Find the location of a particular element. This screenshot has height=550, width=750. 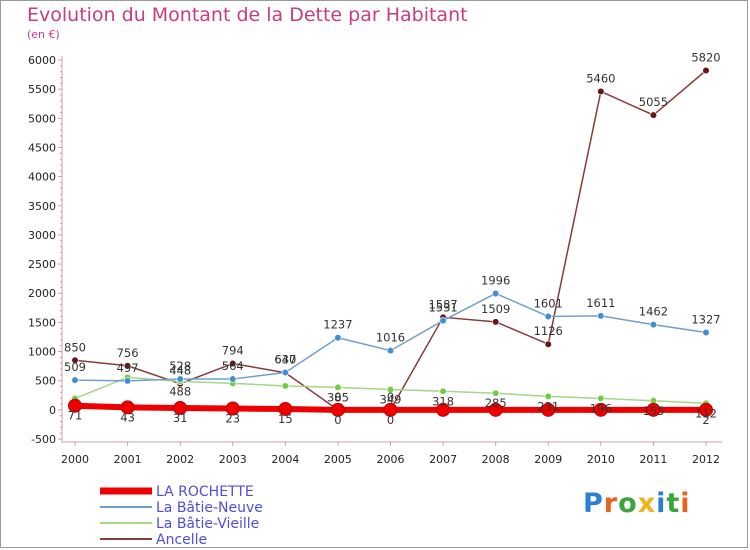

data-label: 31 is located at coordinates (180, 418).